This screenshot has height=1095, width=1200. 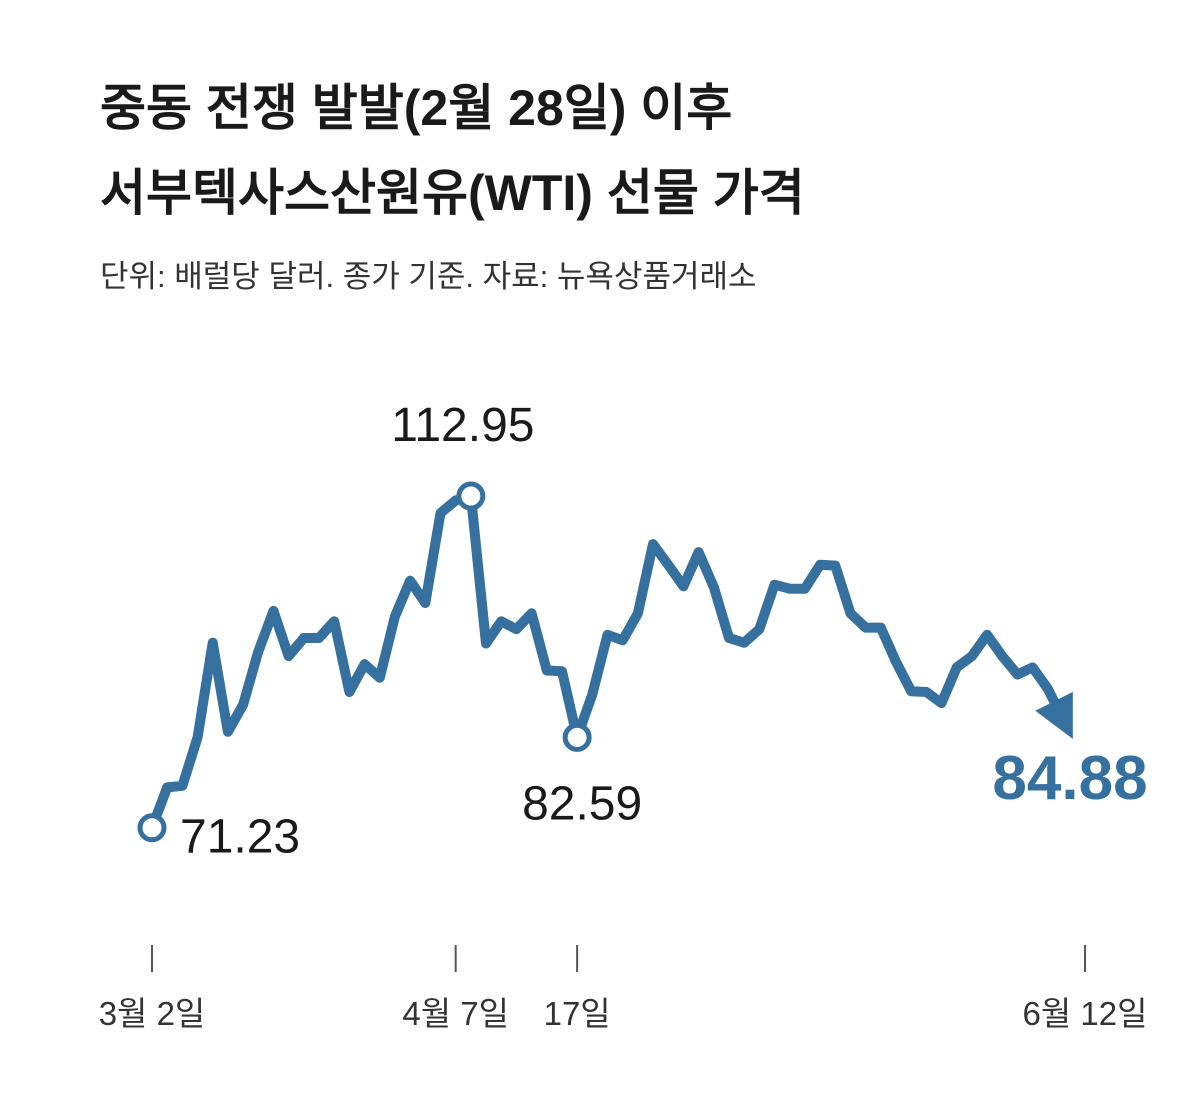 I want to click on x-tick-label: 17일, so click(x=577, y=1013).